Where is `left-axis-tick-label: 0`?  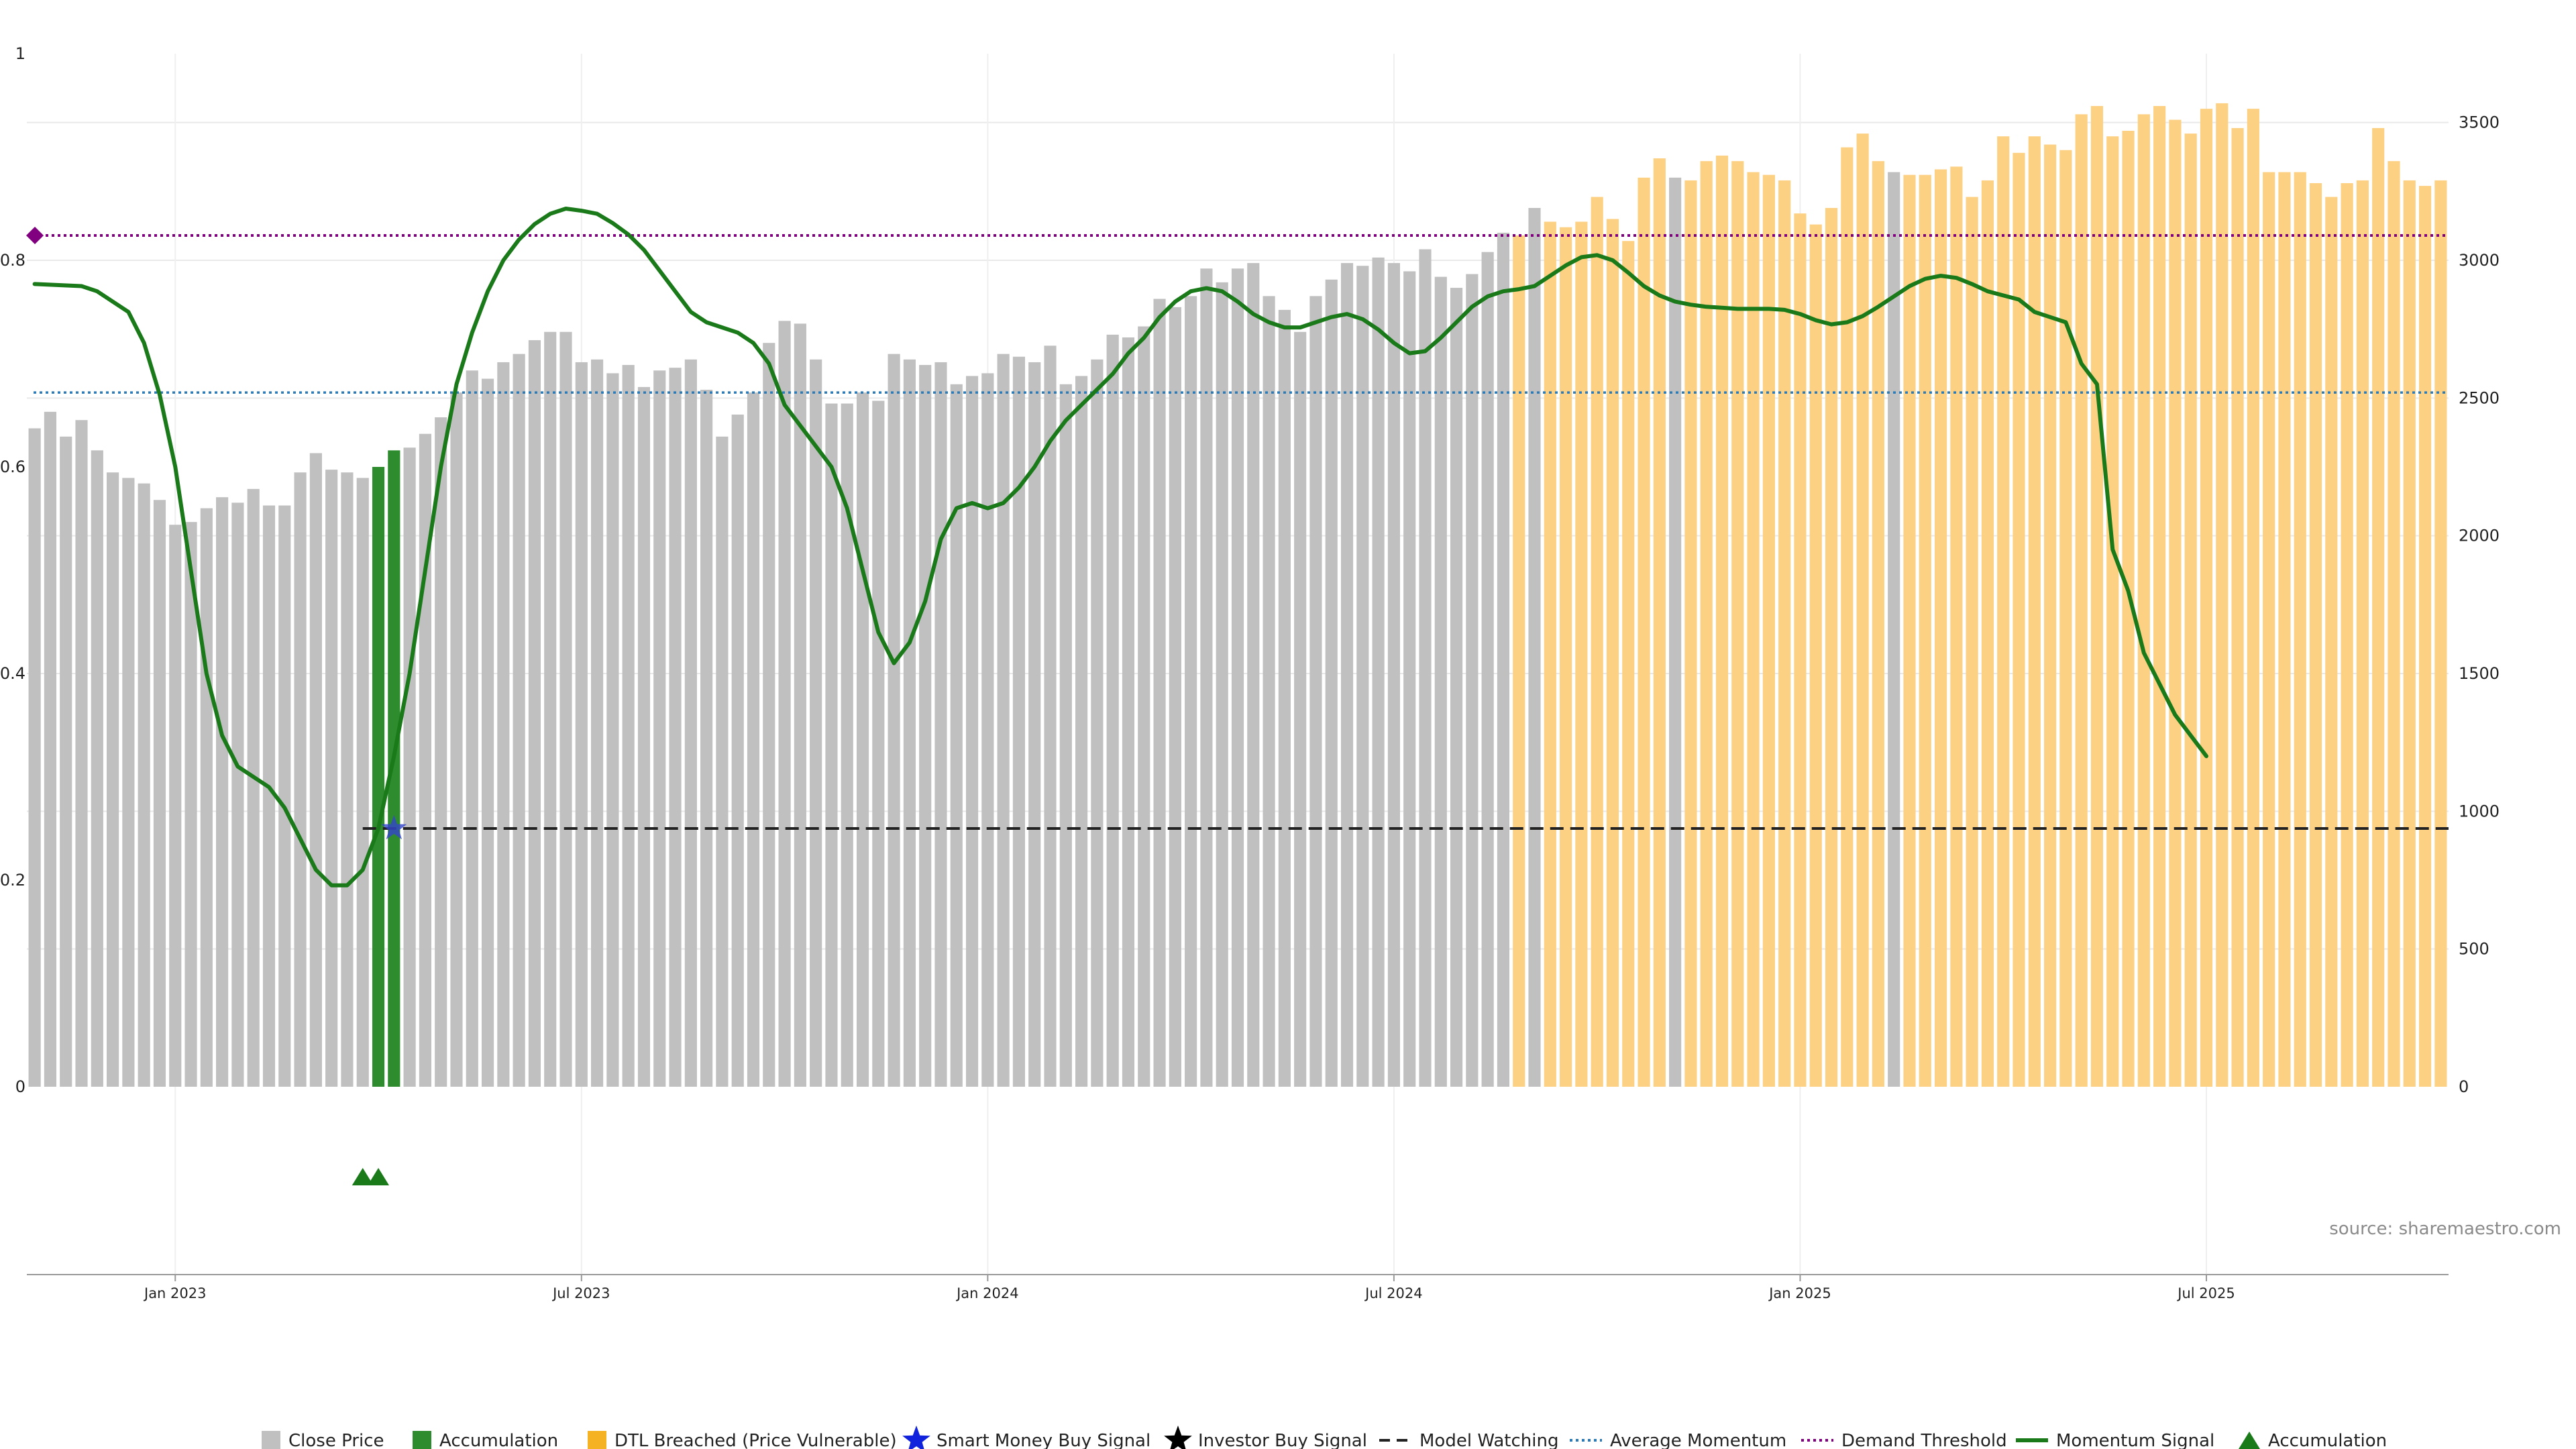 left-axis-tick-label: 0 is located at coordinates (20, 1086).